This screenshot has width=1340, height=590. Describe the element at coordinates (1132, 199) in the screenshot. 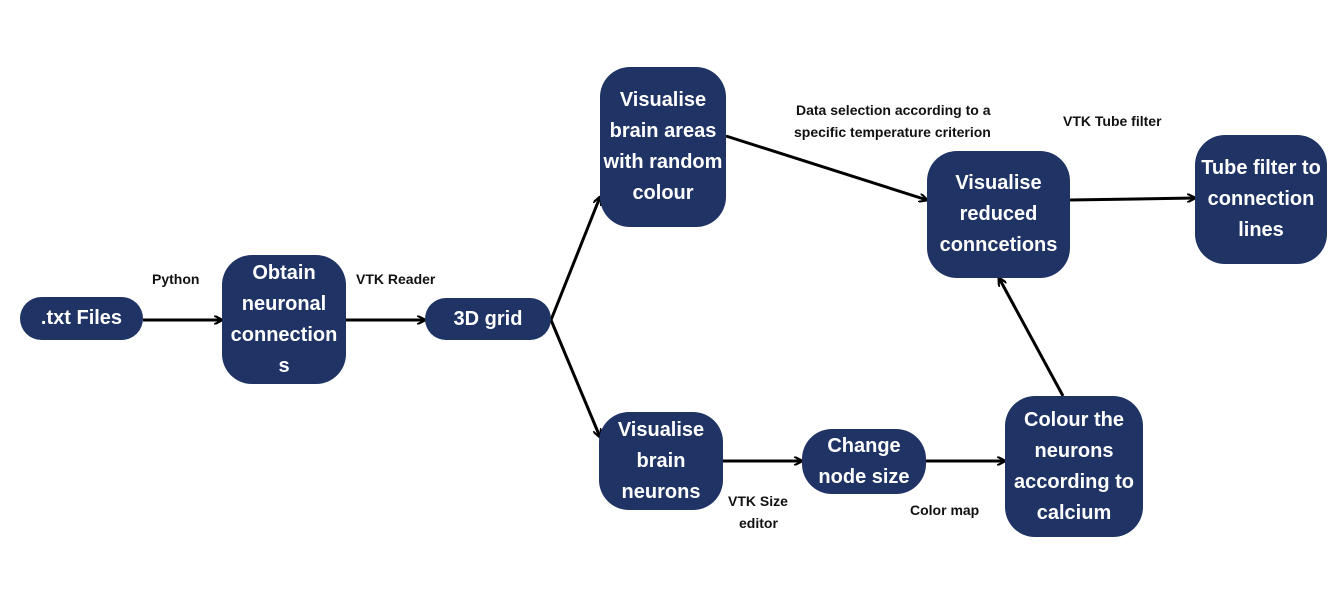

I see `arrow-reduced-to-tube` at that location.